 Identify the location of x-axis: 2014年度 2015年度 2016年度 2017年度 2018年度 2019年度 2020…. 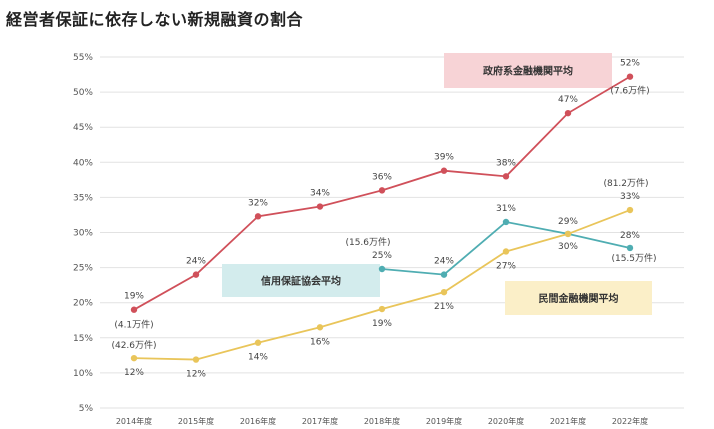
(382, 421).